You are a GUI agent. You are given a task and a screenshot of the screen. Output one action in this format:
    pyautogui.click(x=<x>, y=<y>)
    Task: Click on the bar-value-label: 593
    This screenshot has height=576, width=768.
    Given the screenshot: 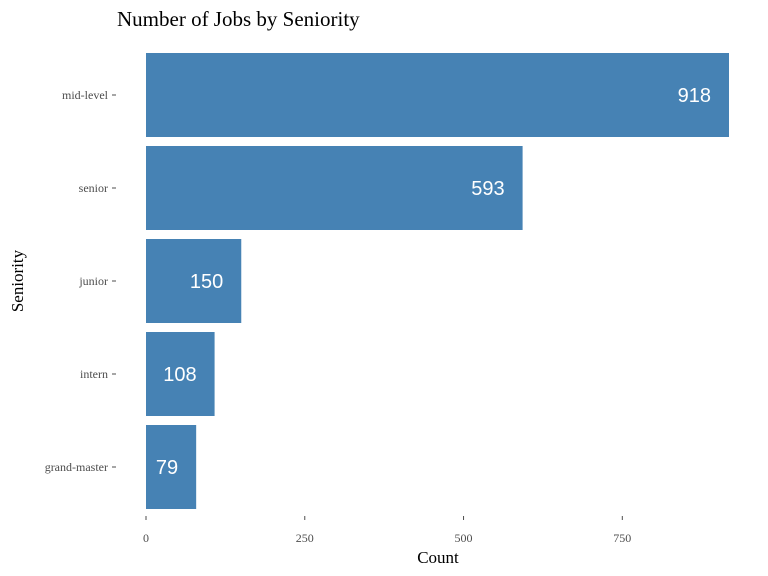 What is the action you would take?
    pyautogui.click(x=487, y=189)
    